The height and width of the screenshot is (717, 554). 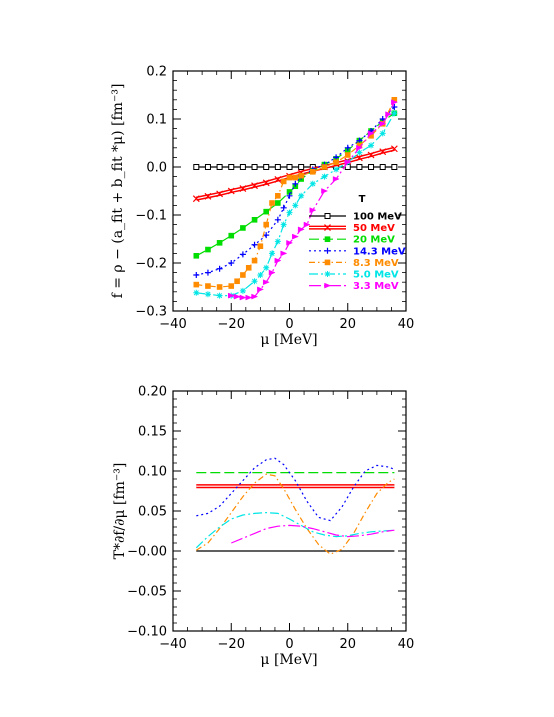 I want to click on legend-entry-20-mev: 20 MeV, so click(x=352, y=240).